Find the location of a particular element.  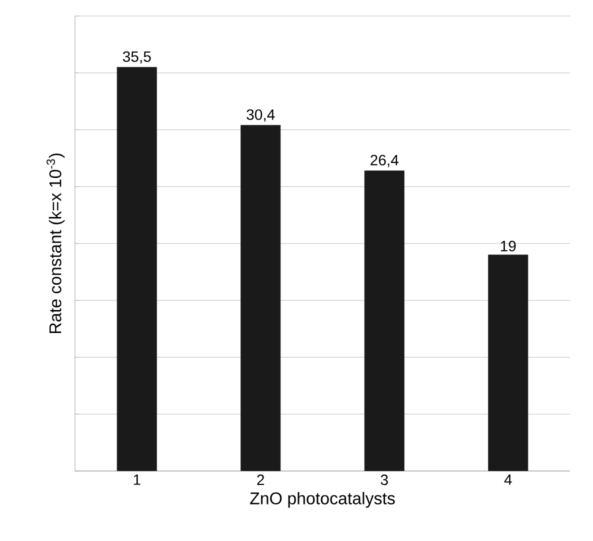

y-axis-title: Rate constant (k=x 10$^{-3}$) is located at coordinates (55, 244).